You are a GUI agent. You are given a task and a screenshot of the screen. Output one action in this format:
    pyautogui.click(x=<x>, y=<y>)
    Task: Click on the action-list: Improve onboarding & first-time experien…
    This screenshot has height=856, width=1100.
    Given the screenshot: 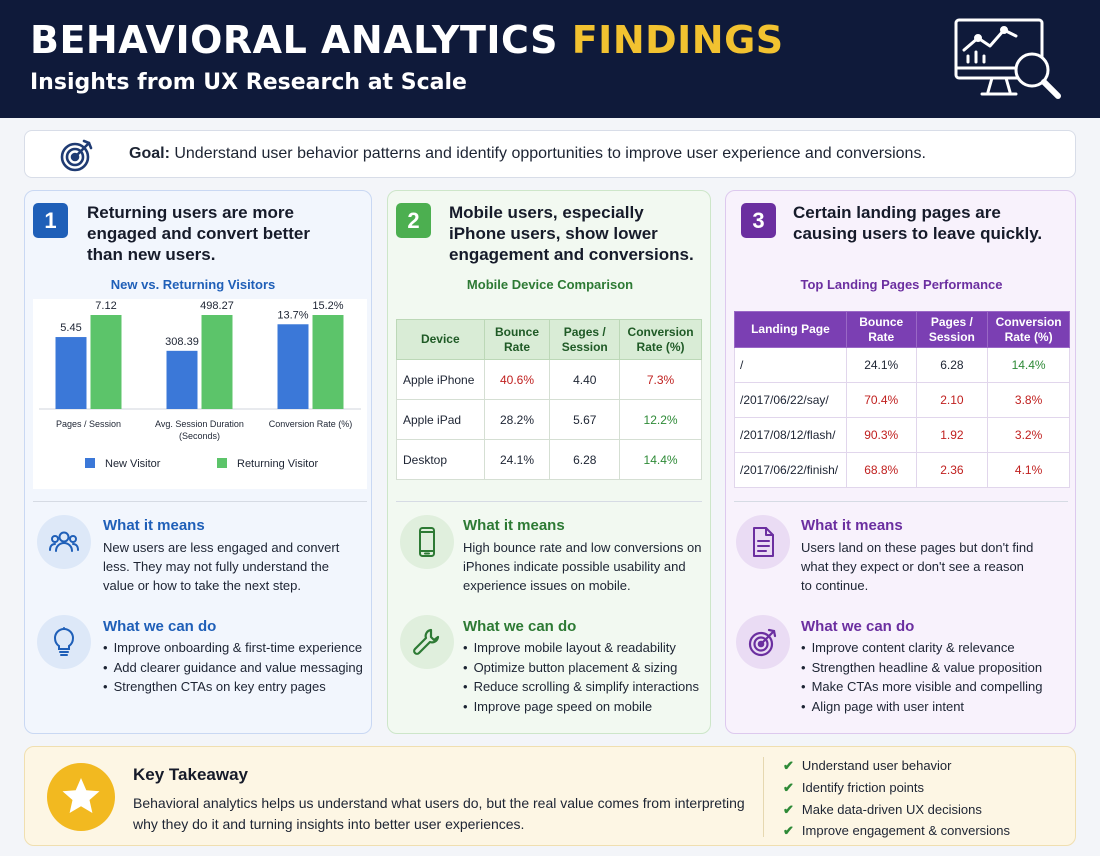 What is the action you would take?
    pyautogui.click(x=236, y=667)
    